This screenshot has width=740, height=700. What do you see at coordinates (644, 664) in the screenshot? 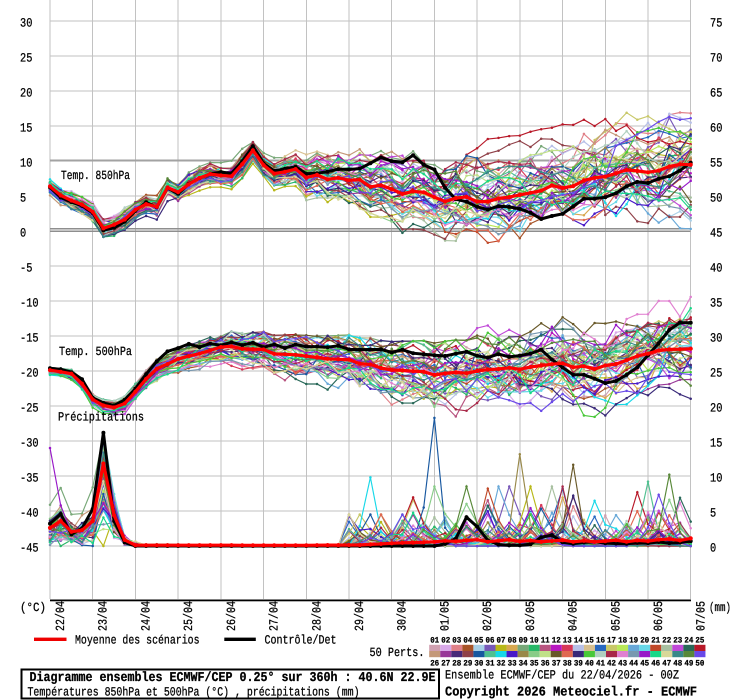
I see `svg-text: 45` at bounding box center [644, 664].